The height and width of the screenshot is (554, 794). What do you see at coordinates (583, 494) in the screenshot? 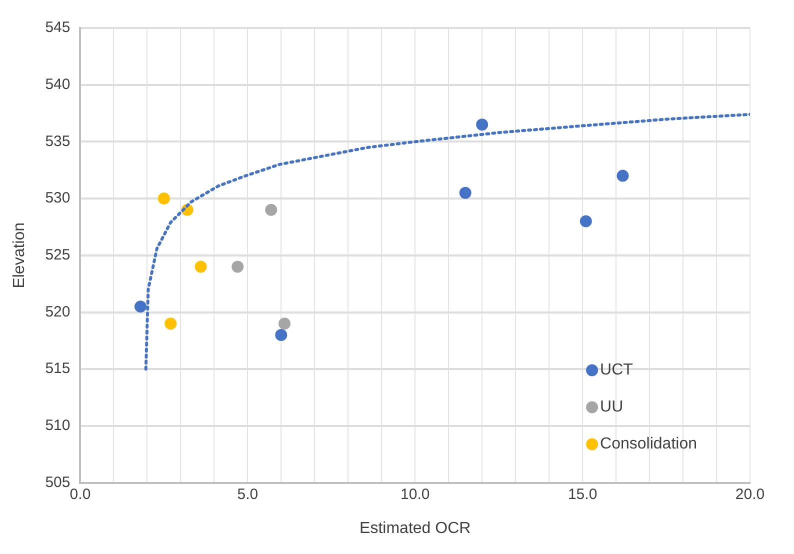
I see `x-tick-label: 15.0` at bounding box center [583, 494].